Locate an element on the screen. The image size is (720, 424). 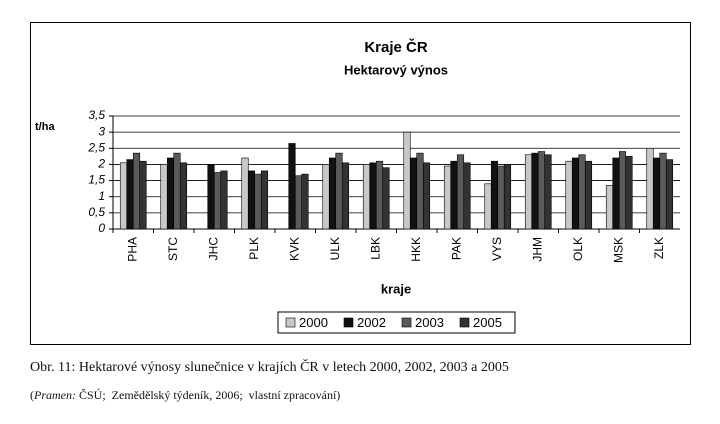
y-axis-label: t/ha is located at coordinates (45, 127).